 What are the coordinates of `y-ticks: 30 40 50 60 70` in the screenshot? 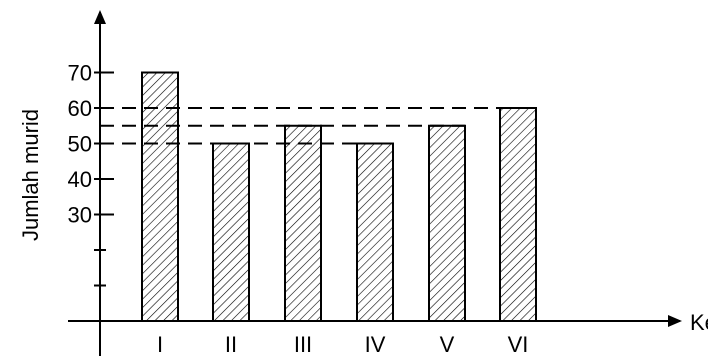 It's located at (91, 174).